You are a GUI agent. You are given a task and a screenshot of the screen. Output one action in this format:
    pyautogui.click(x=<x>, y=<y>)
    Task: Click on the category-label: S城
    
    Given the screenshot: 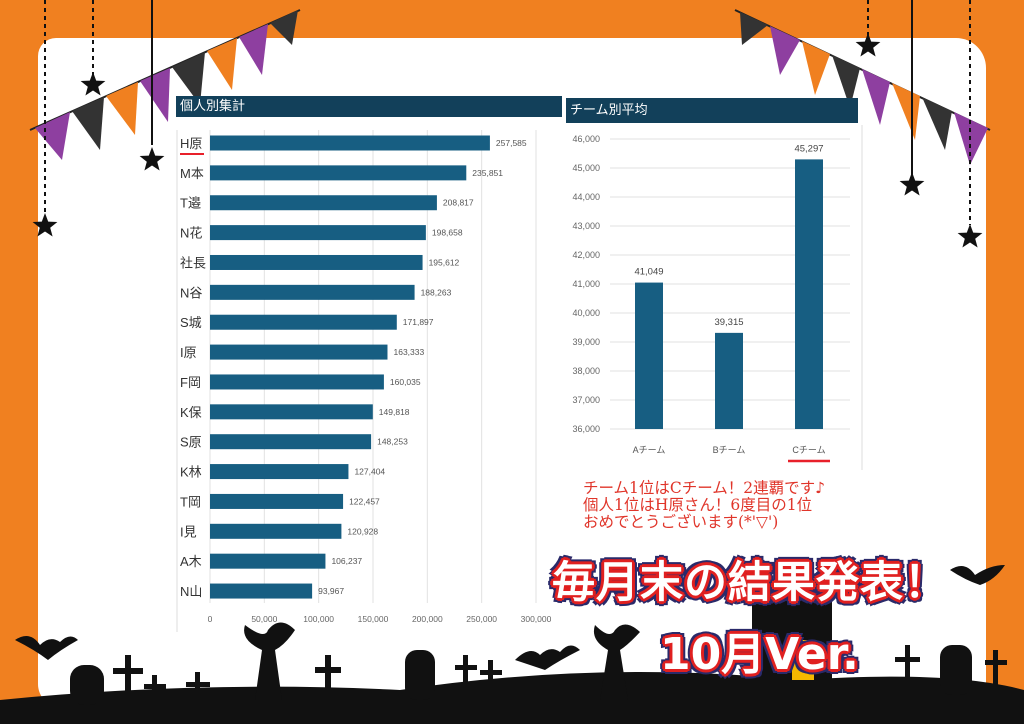 What is the action you would take?
    pyautogui.click(x=191, y=322)
    